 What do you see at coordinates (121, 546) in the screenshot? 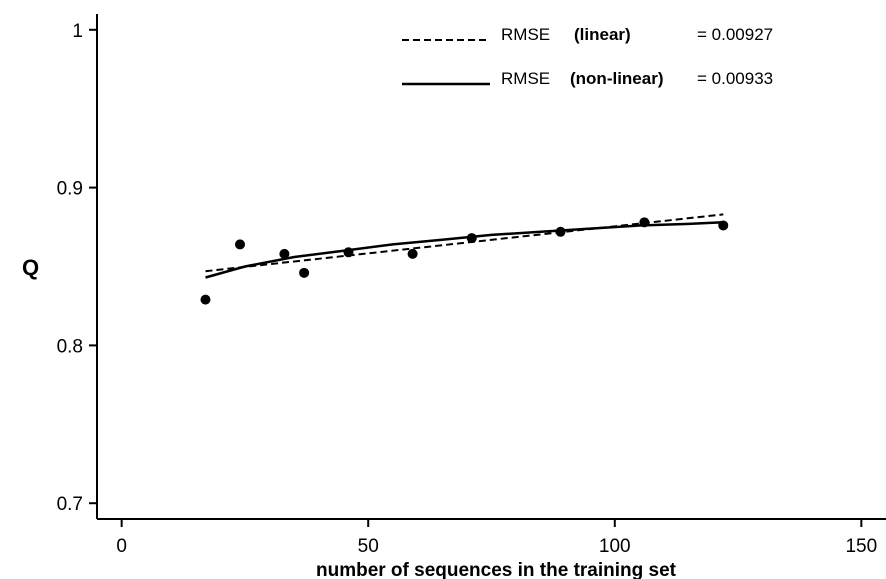
I see `x-tick-label: 0` at bounding box center [121, 546].